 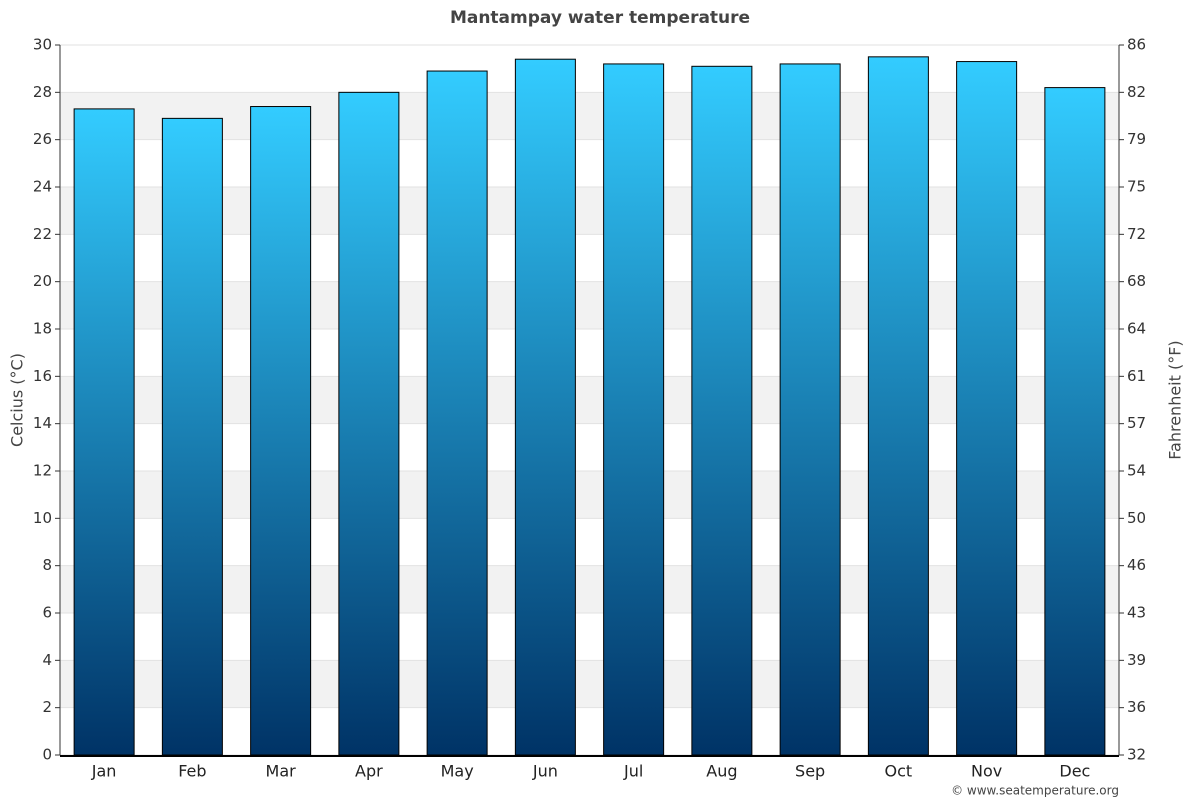 What do you see at coordinates (104, 771) in the screenshot?
I see `x-tick-label: Jan` at bounding box center [104, 771].